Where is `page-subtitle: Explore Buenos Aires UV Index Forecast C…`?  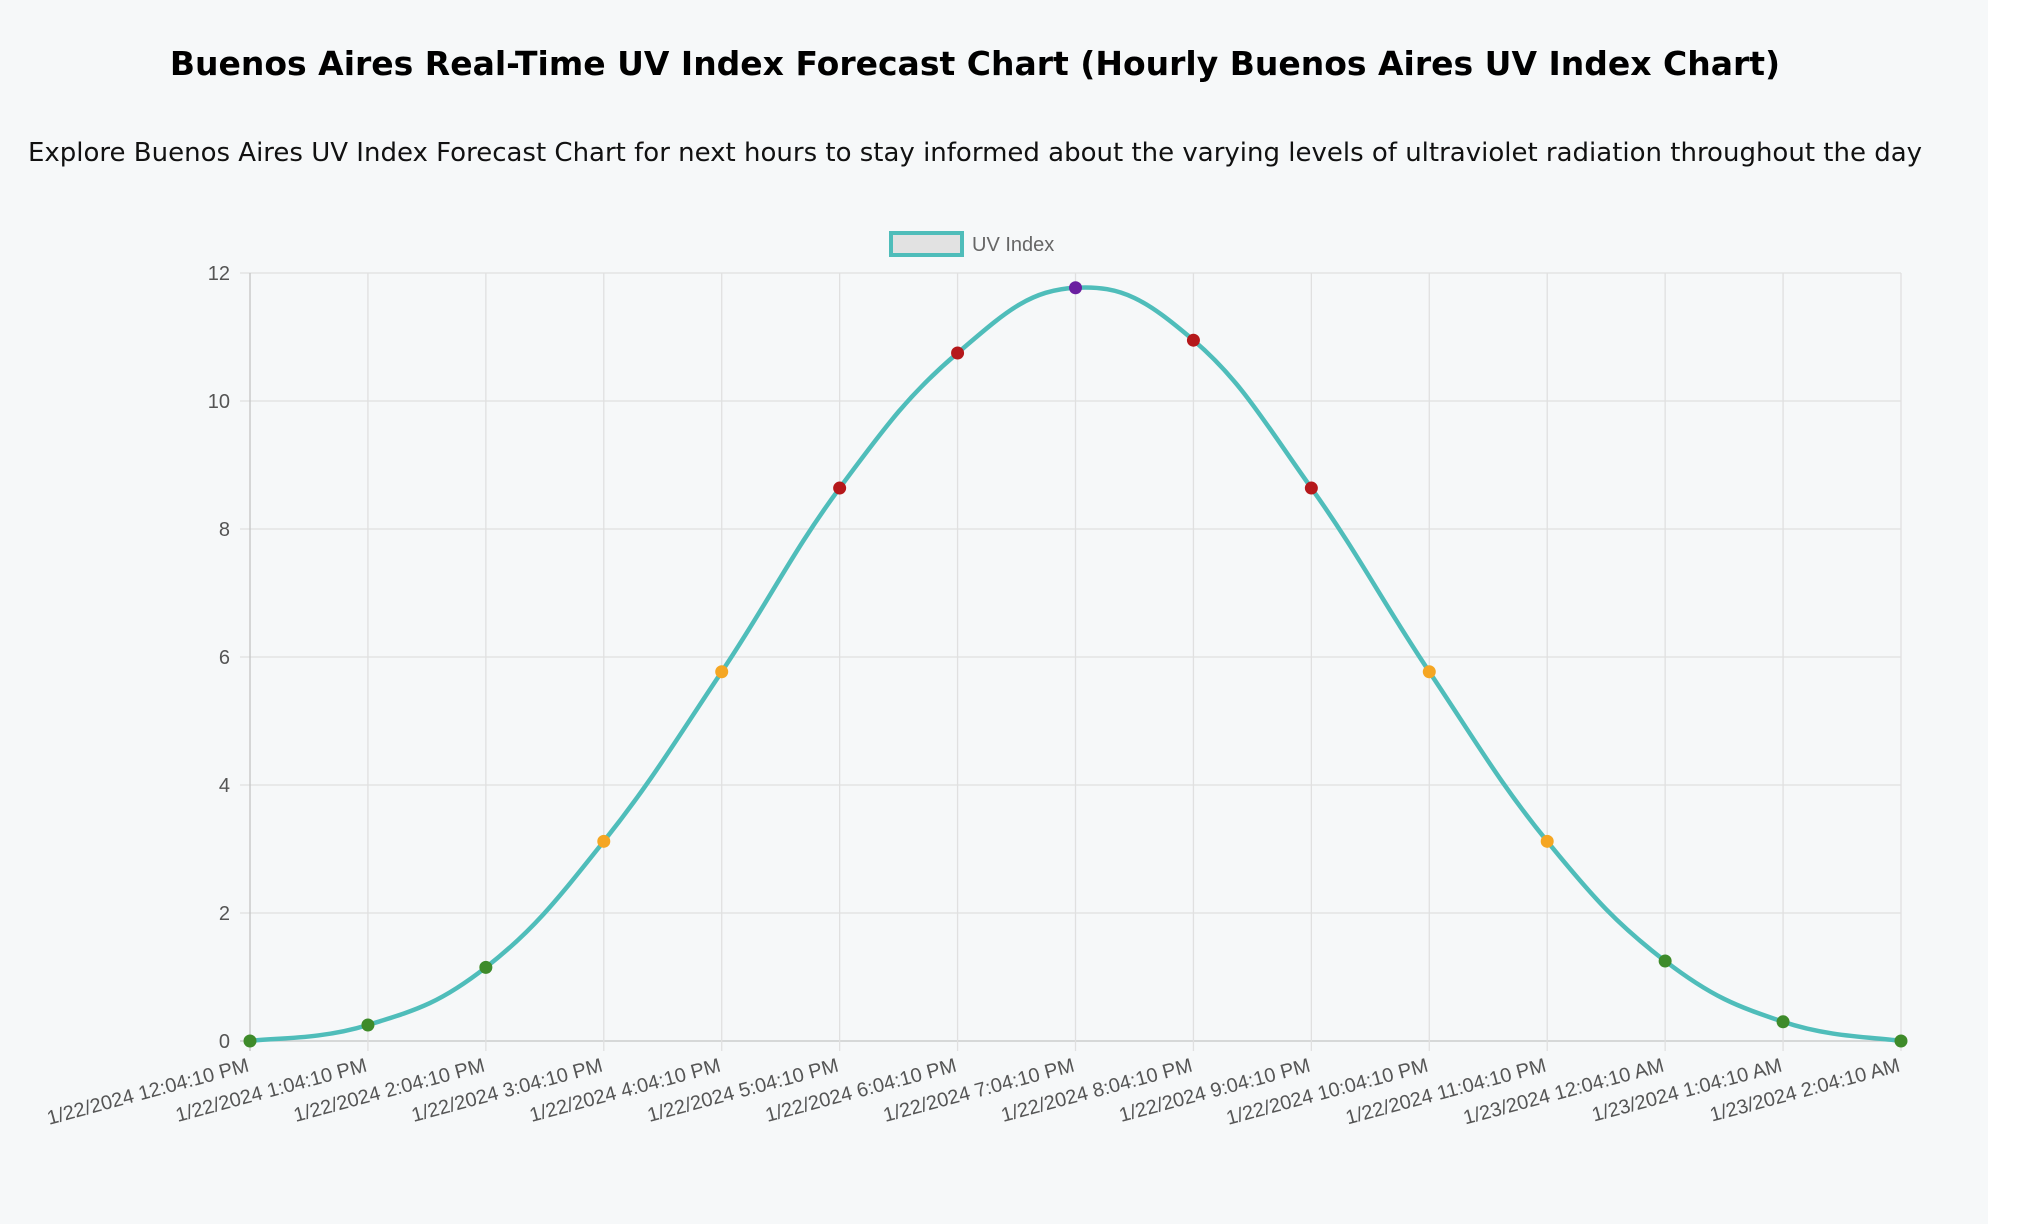
page-subtitle: Explore Buenos Aires UV Index Forecast C… is located at coordinates (975, 153).